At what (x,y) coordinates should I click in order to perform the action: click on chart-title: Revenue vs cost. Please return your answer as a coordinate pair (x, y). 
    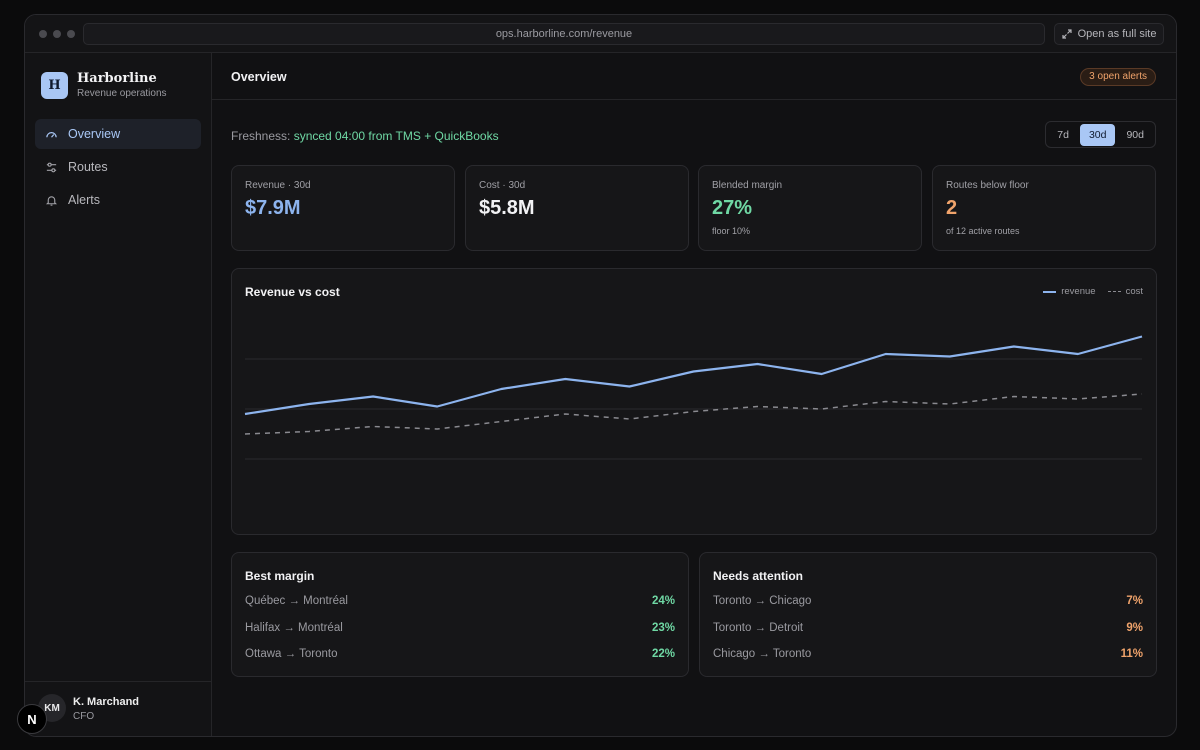
    Looking at the image, I should click on (292, 292).